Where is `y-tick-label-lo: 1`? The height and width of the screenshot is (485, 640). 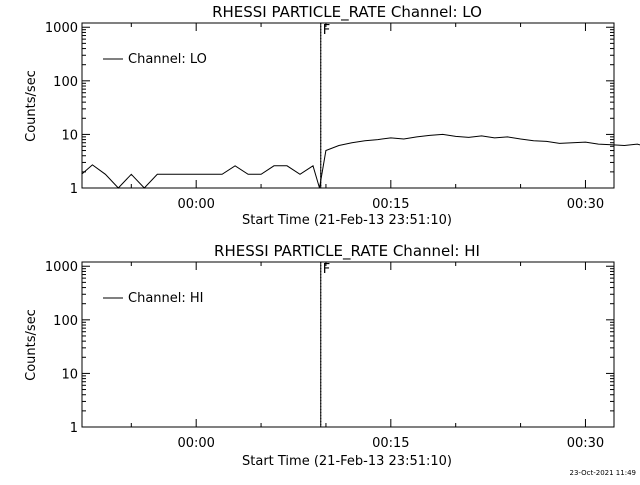
y-tick-label-lo: 1 is located at coordinates (74, 189).